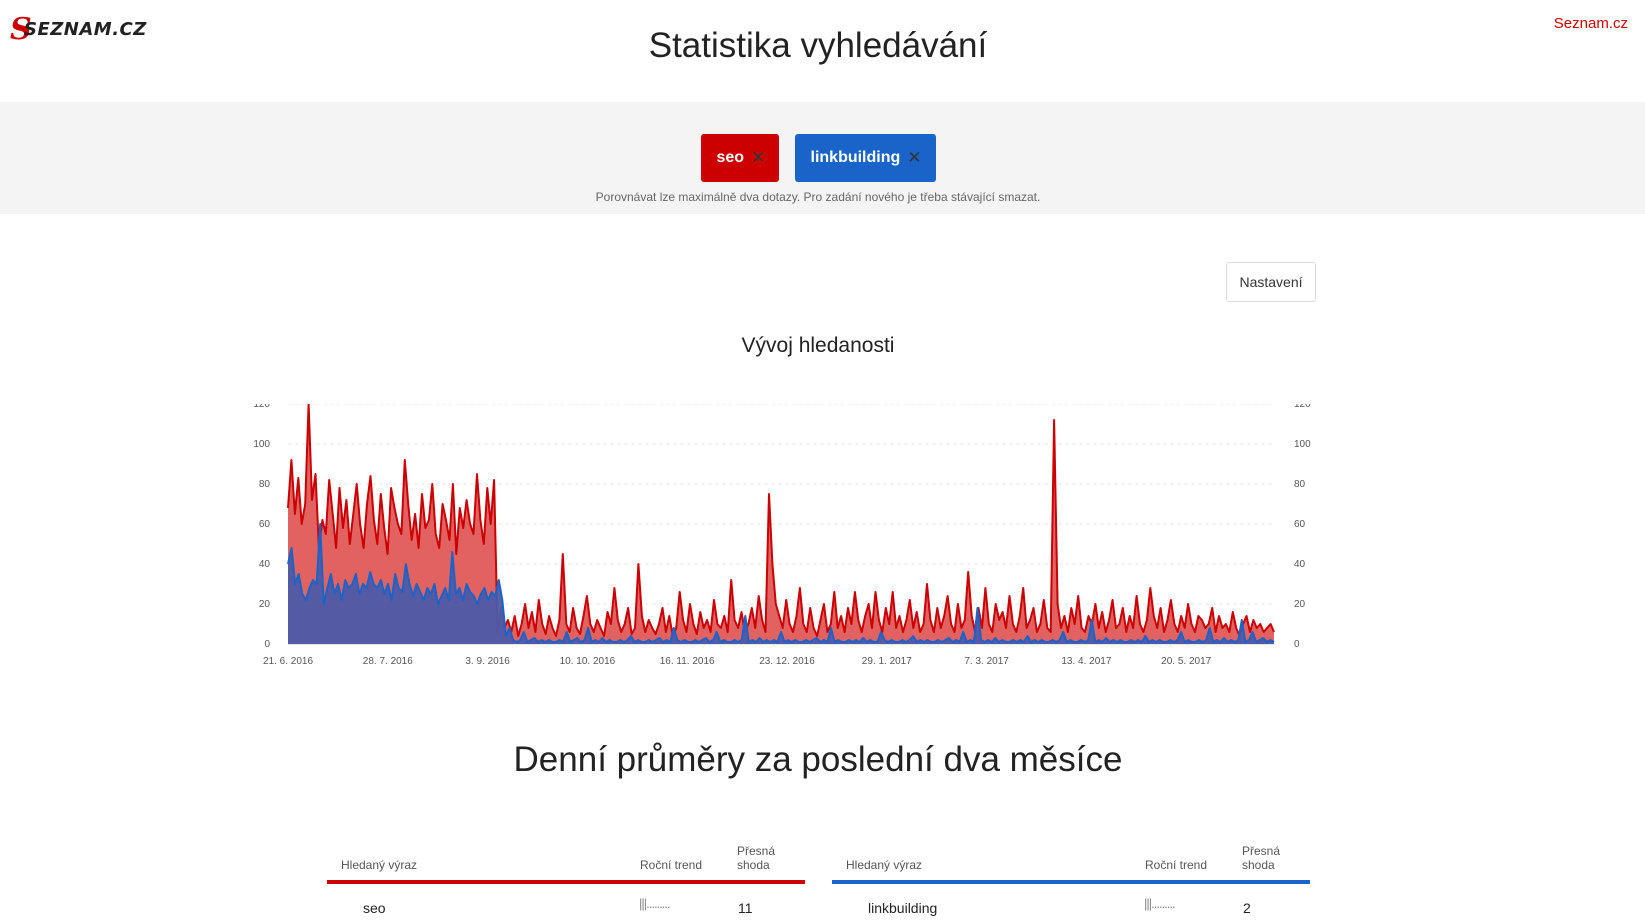 The width and height of the screenshot is (1645, 920). What do you see at coordinates (818, 759) in the screenshot?
I see `section-title: Denní průměry za poslední dva měsíce` at bounding box center [818, 759].